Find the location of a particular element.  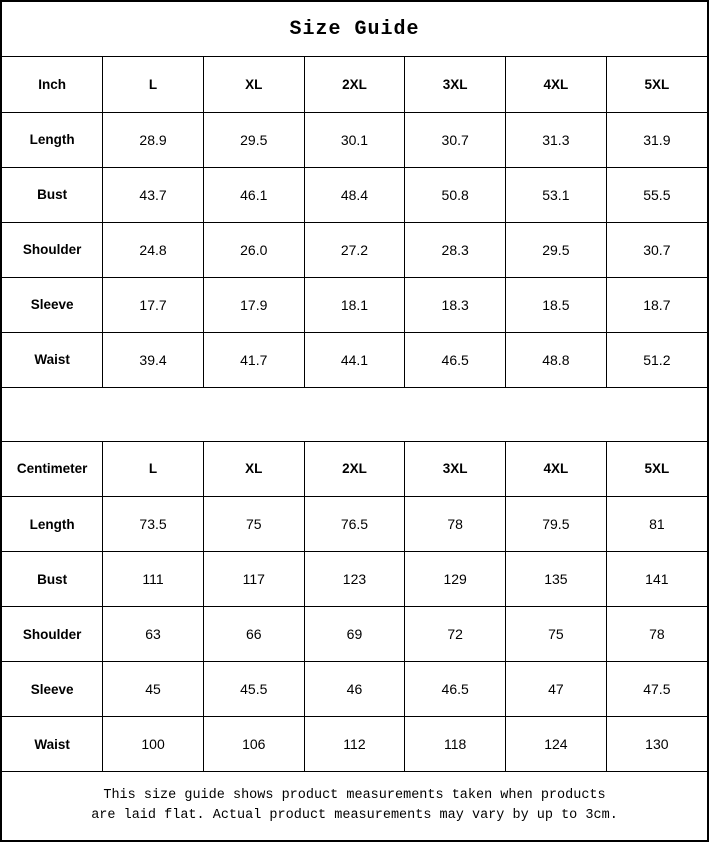

value-cell: 28.9 is located at coordinates (153, 139).